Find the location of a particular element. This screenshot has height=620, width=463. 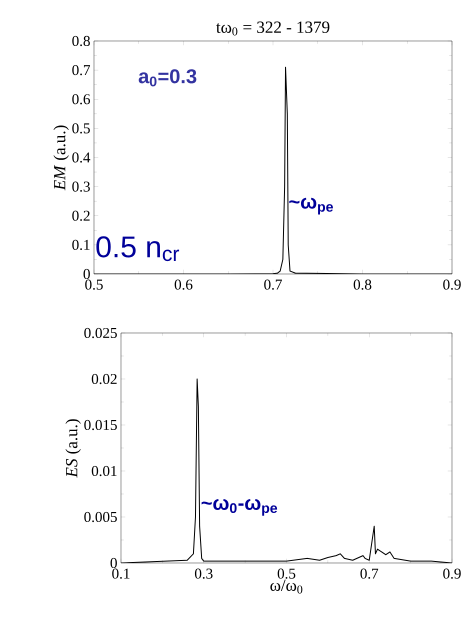

y-tick-label: 0.8 is located at coordinates (81, 41).